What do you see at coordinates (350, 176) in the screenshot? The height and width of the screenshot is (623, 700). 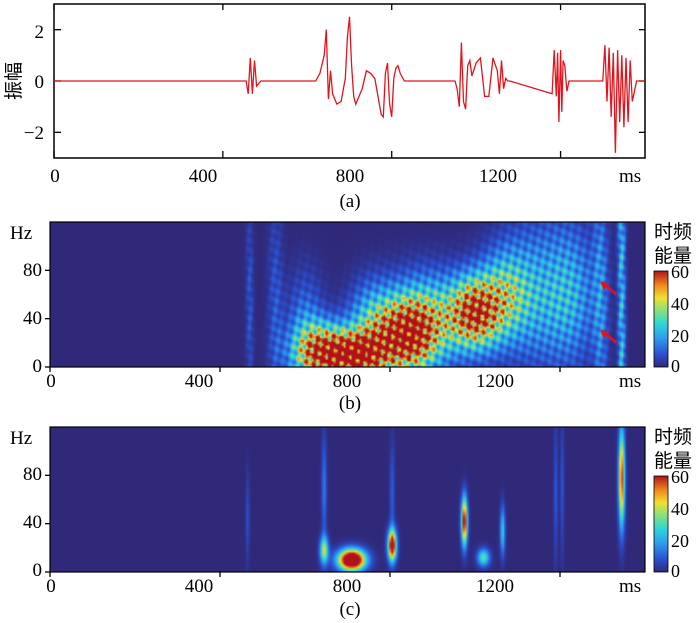 I see `panel-a-xtick-label-2: 800` at bounding box center [350, 176].